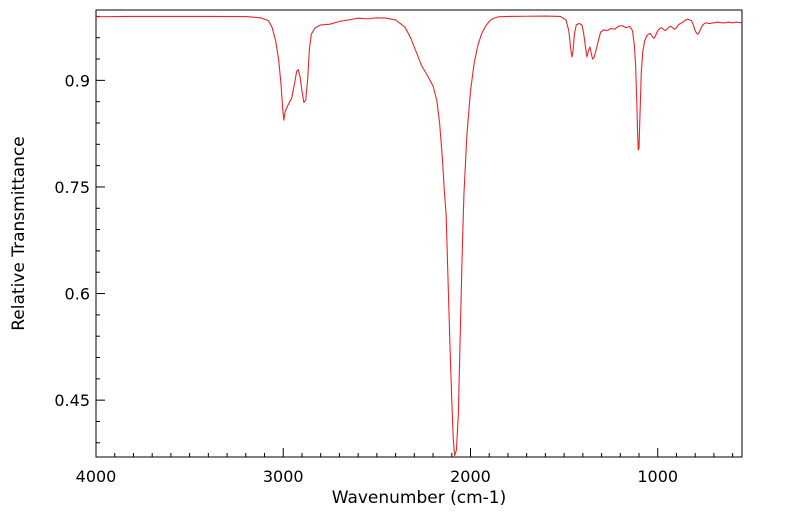 The width and height of the screenshot is (799, 516). What do you see at coordinates (657, 476) in the screenshot?
I see `x-tick-label: 1000` at bounding box center [657, 476].